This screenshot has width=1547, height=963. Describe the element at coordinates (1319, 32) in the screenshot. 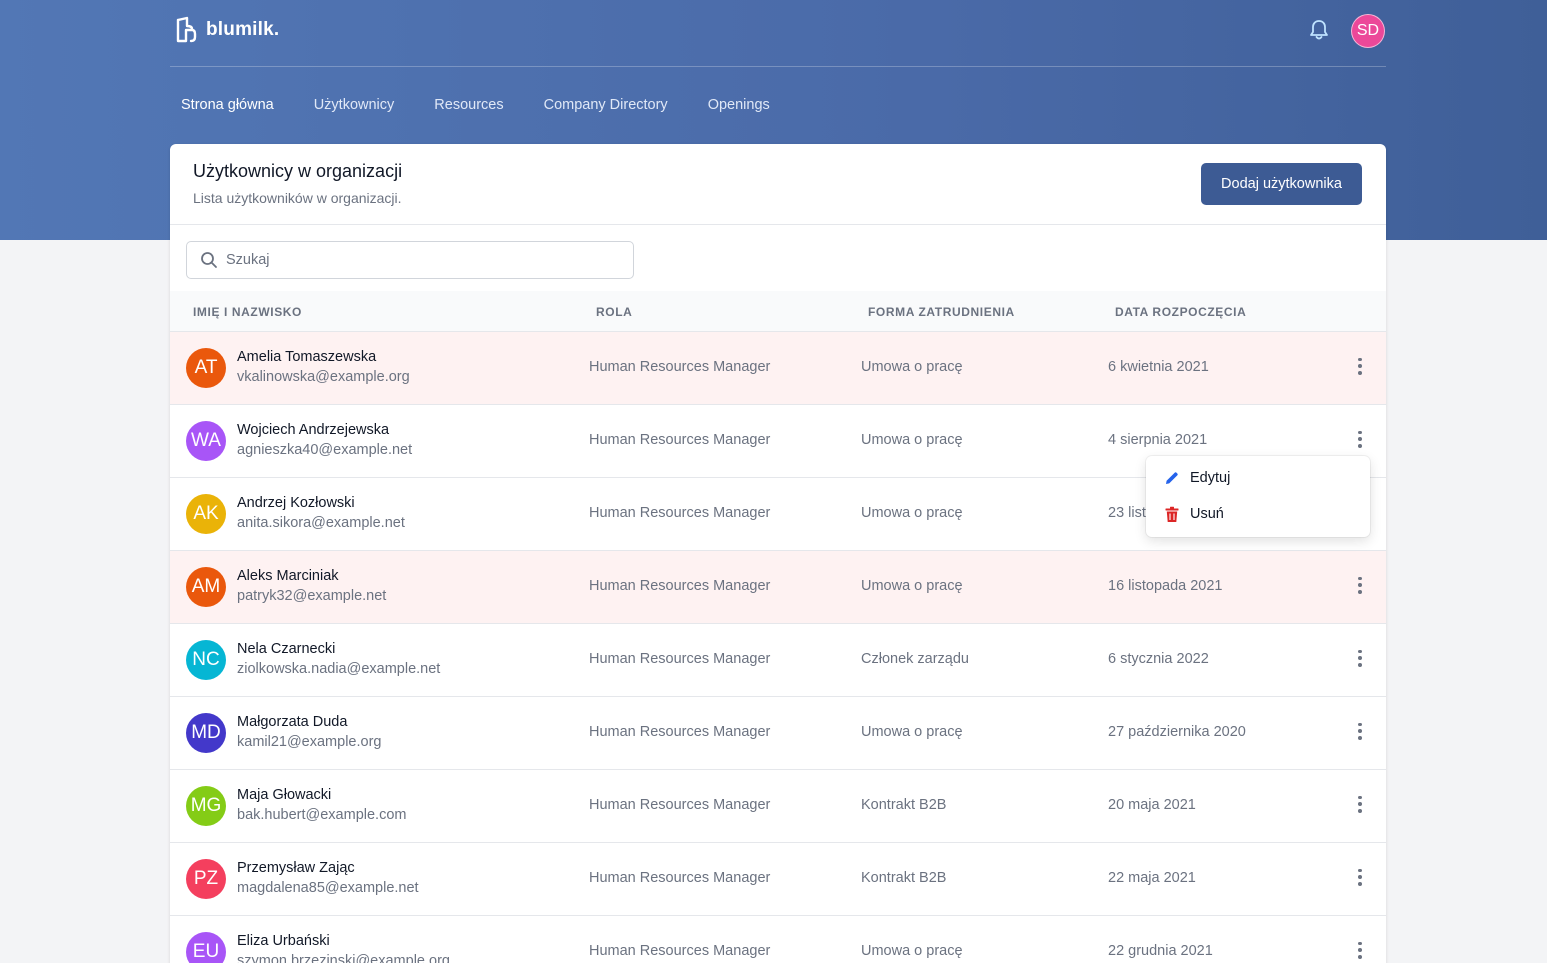

I see `notifications-bell-icon` at that location.